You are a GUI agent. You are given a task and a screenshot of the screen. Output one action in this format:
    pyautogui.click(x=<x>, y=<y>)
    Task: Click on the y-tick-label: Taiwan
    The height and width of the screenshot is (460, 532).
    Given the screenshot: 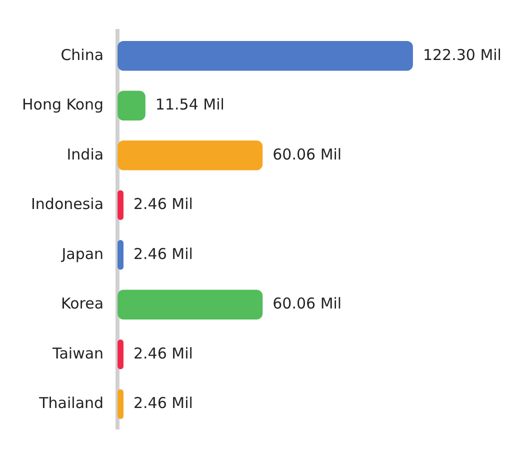 What is the action you would take?
    pyautogui.click(x=78, y=353)
    